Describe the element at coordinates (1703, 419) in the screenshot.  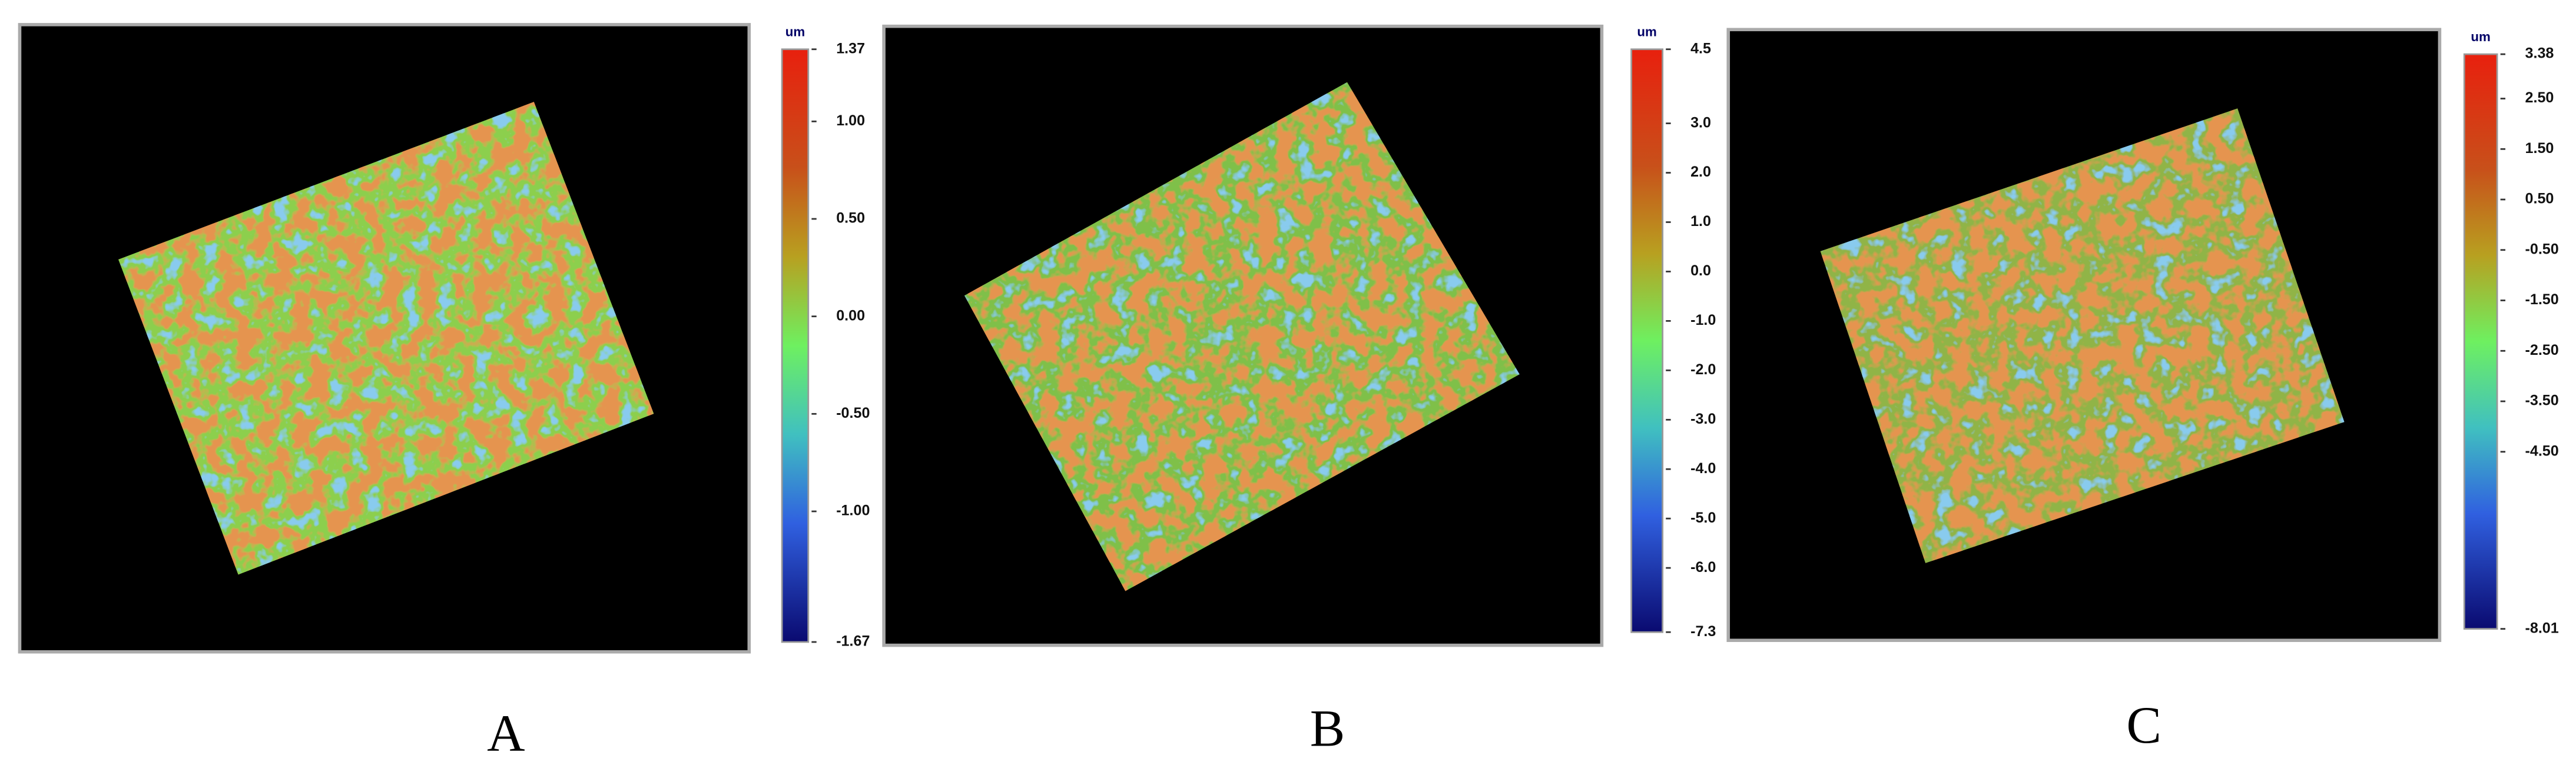
I see `tick-label: -3.0` at that location.